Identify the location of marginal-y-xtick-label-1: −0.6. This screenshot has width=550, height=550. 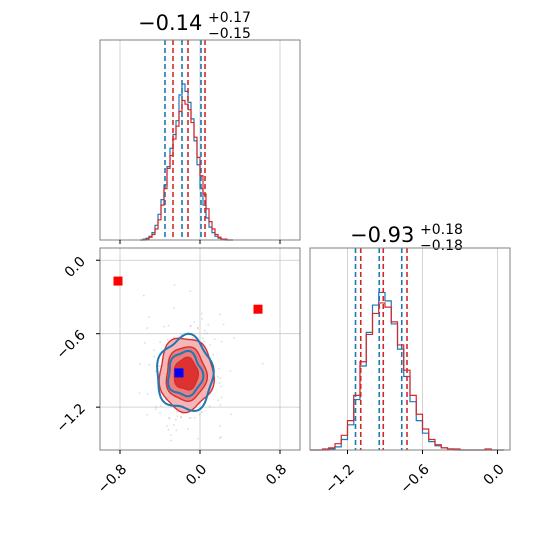
(414, 478).